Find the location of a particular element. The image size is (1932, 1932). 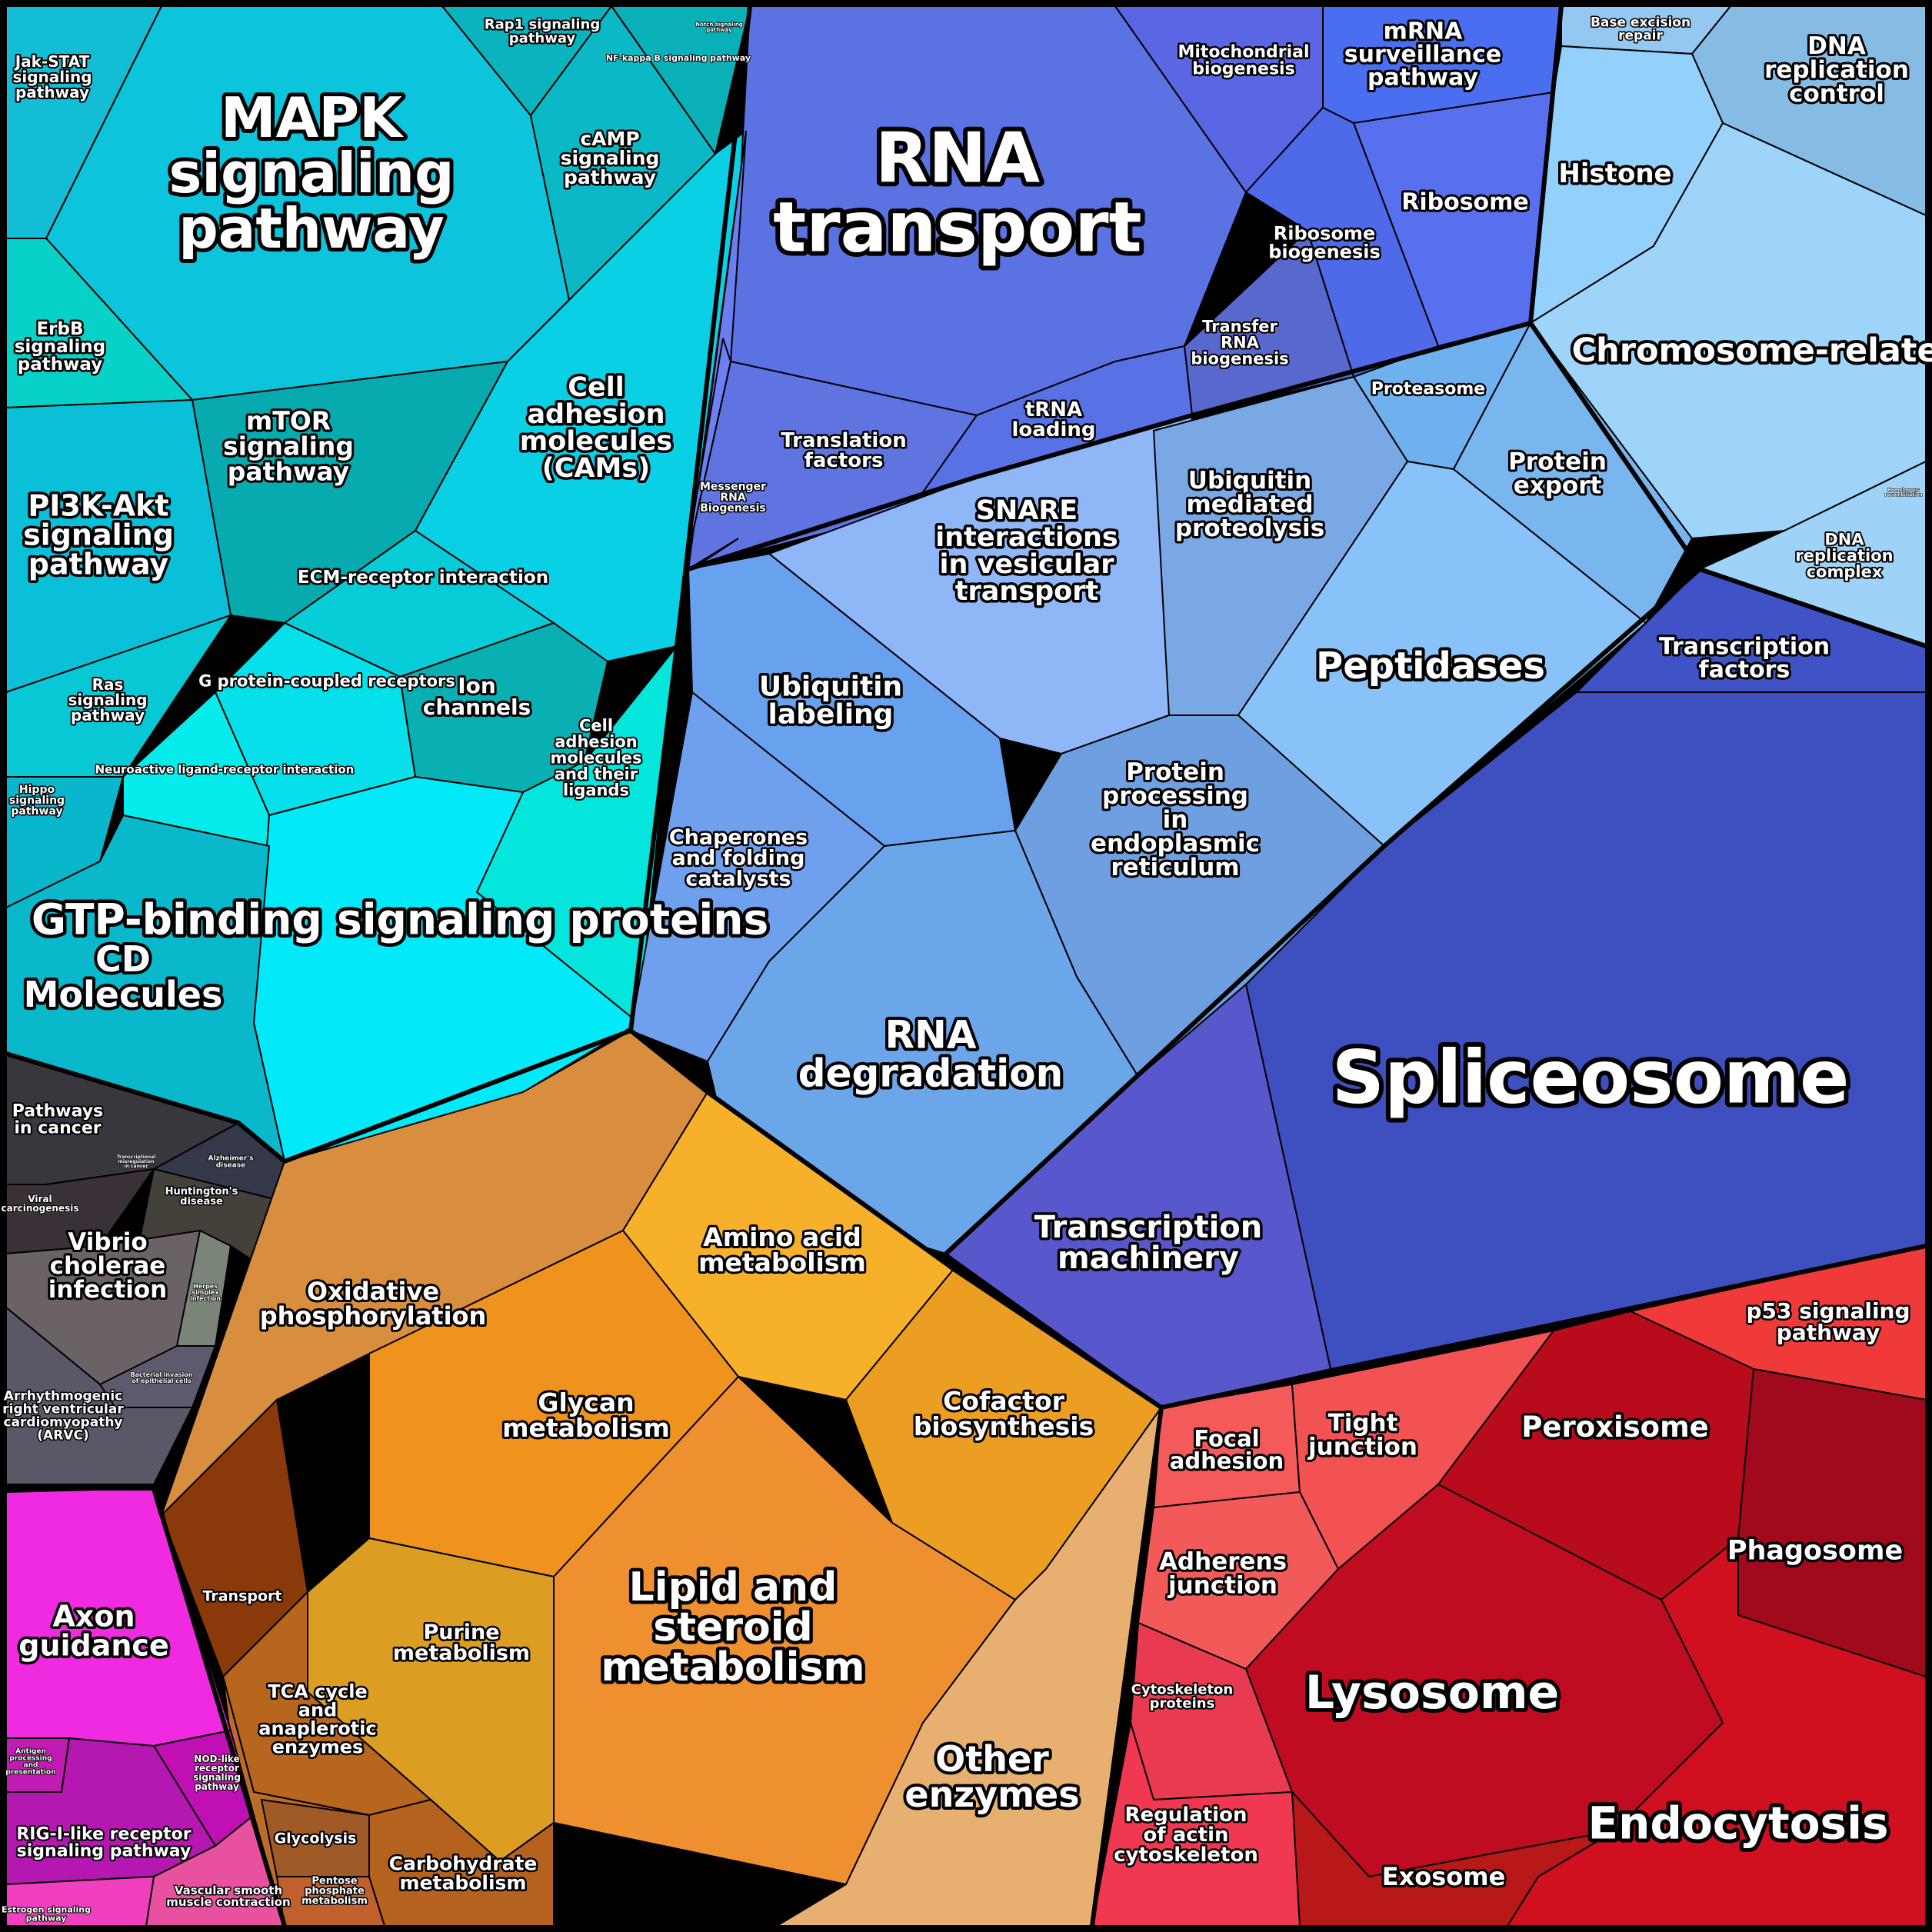

label-line: Biogenesis is located at coordinates (733, 508).